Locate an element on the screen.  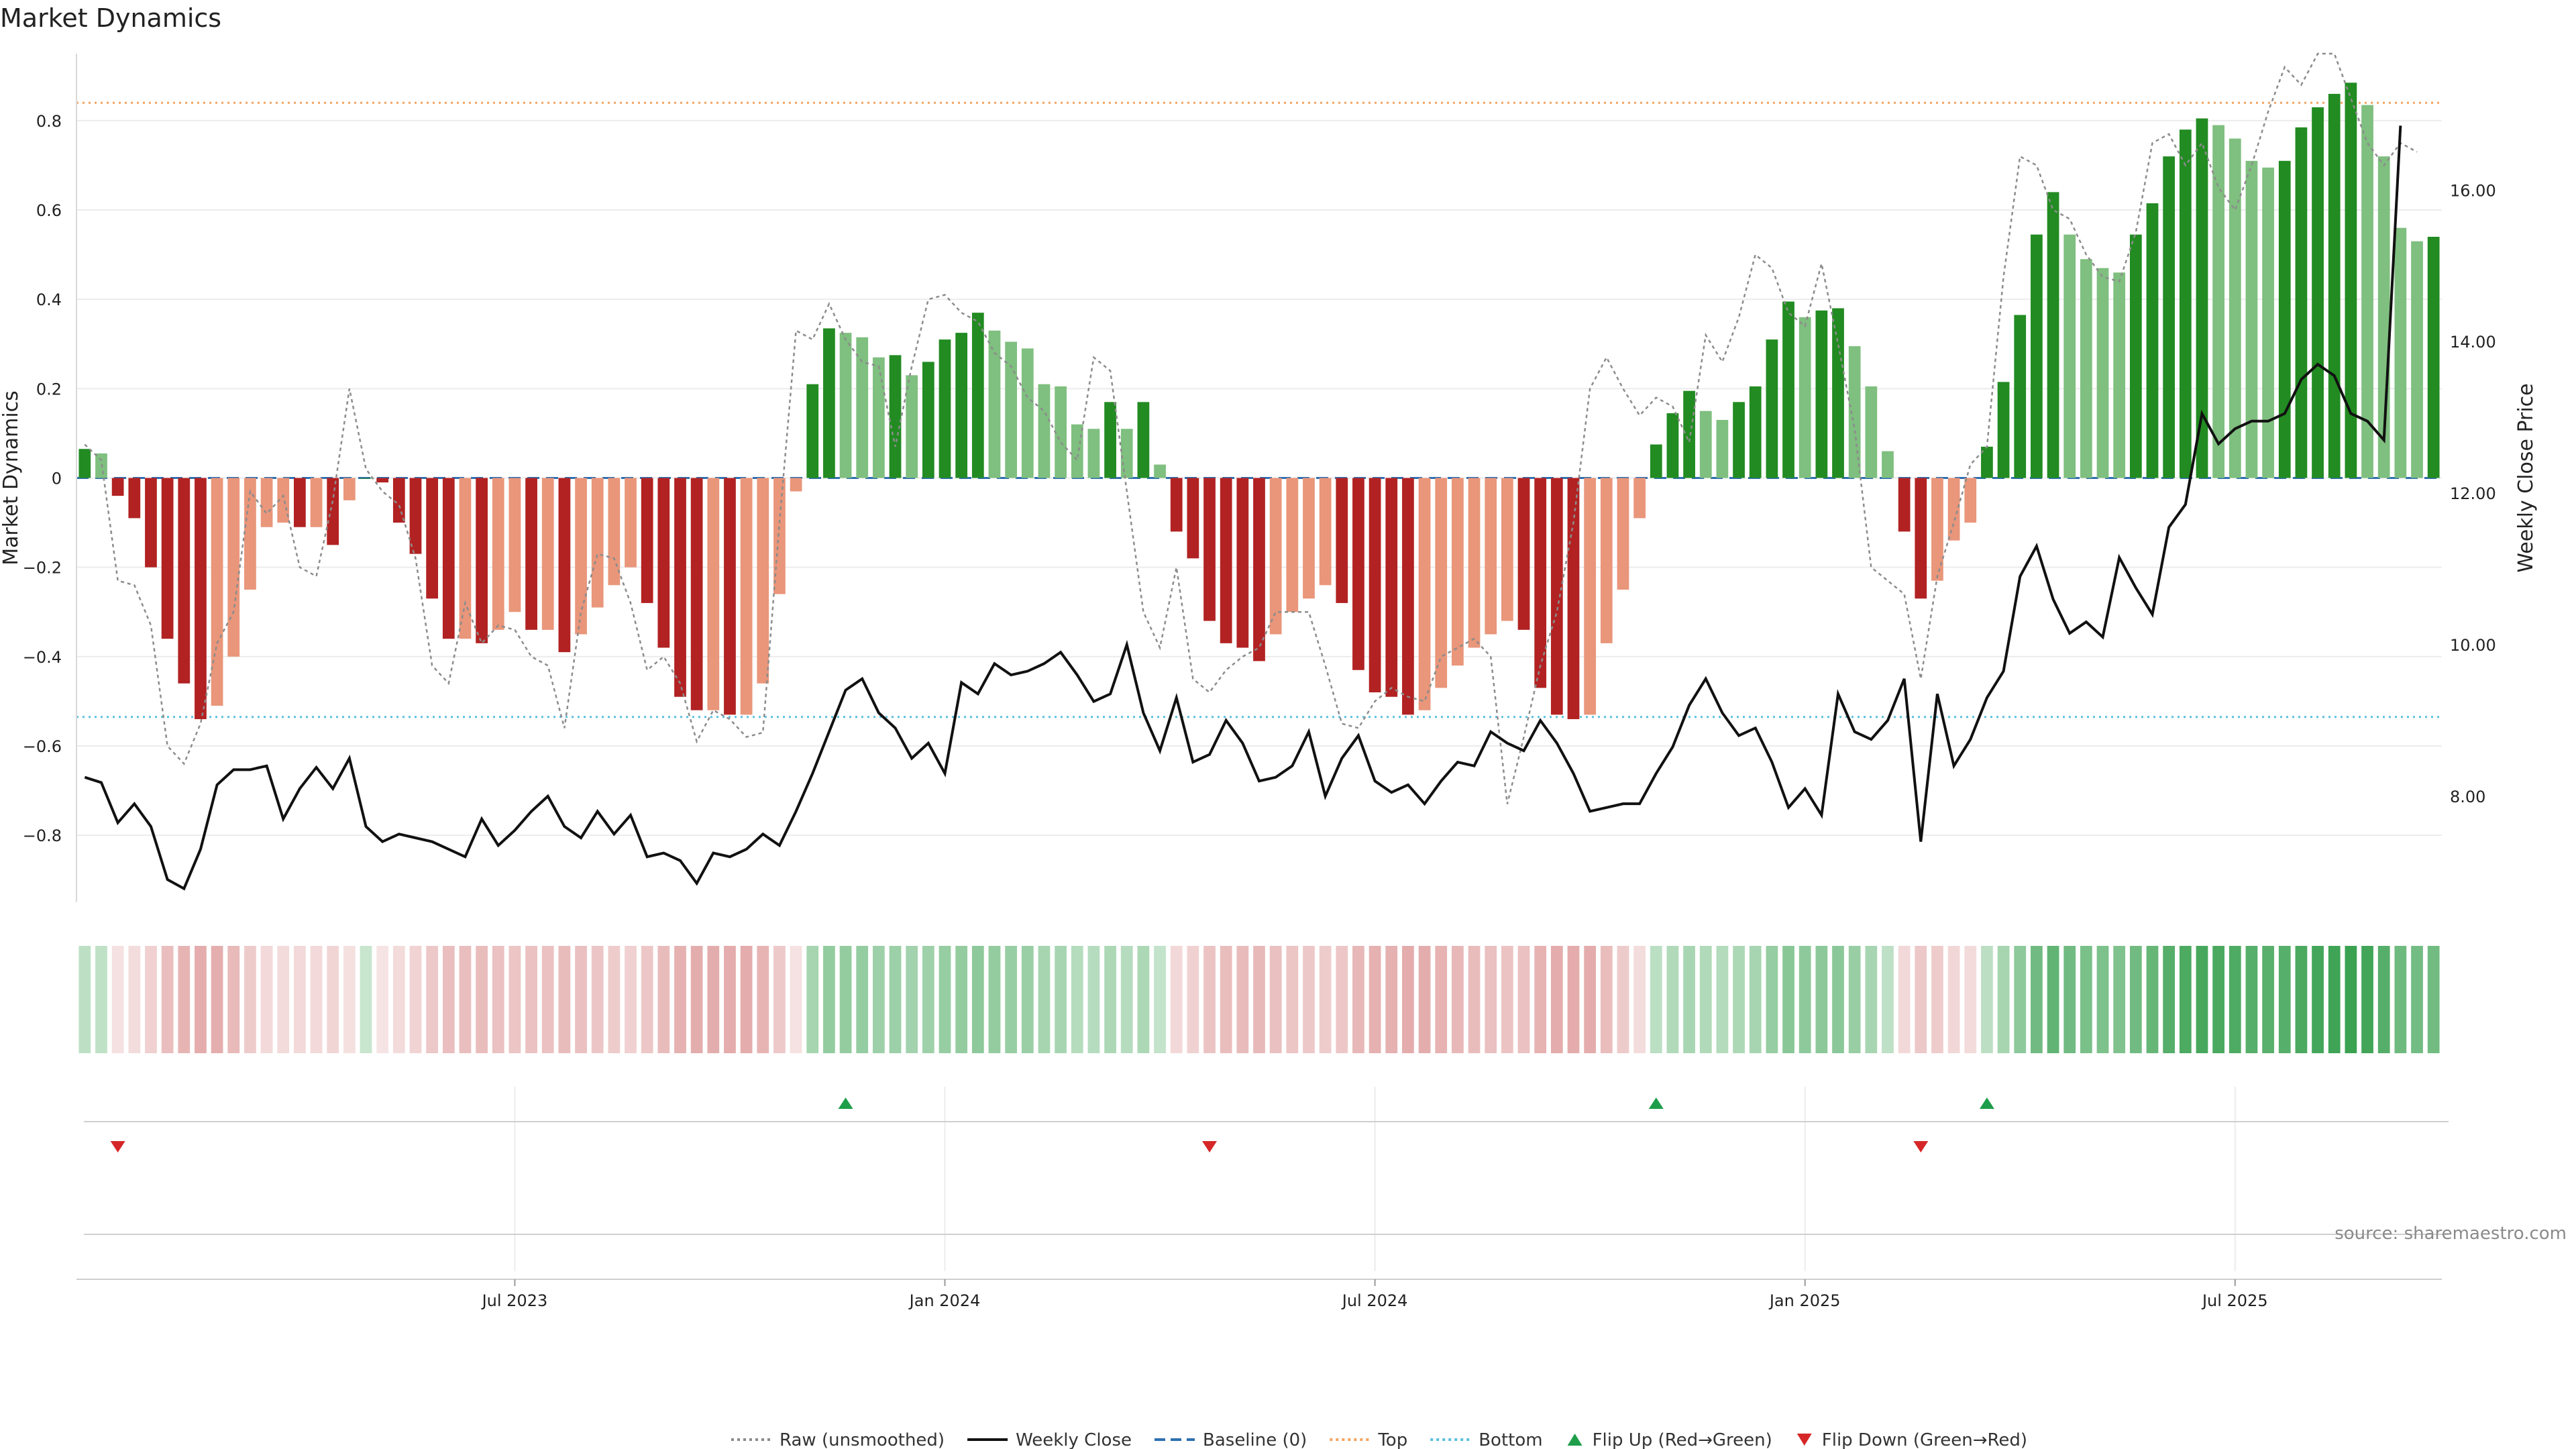
flip-down-legend-icon is located at coordinates (1804, 1440).